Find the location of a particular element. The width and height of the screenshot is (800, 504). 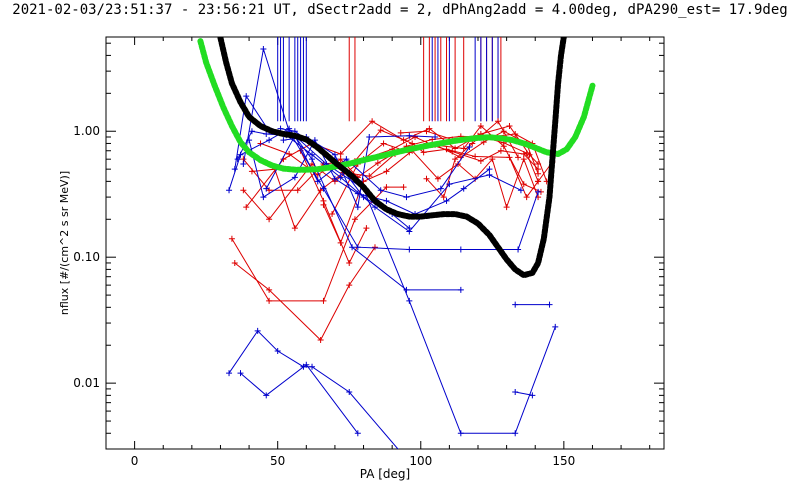

y-tick-label: 0.01 is located at coordinates (86, 383).